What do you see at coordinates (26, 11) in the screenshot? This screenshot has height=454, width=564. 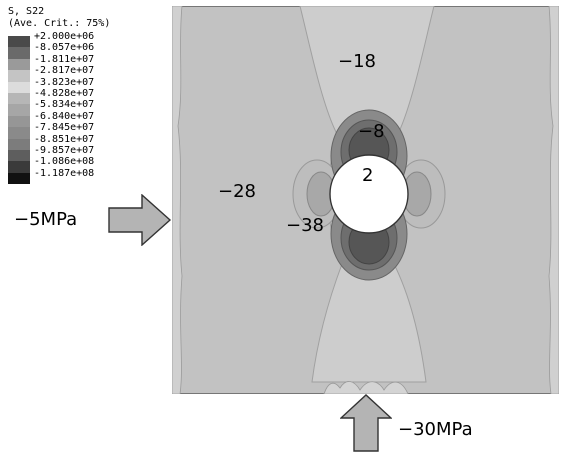 I see `legend-title: S, S22` at bounding box center [26, 11].